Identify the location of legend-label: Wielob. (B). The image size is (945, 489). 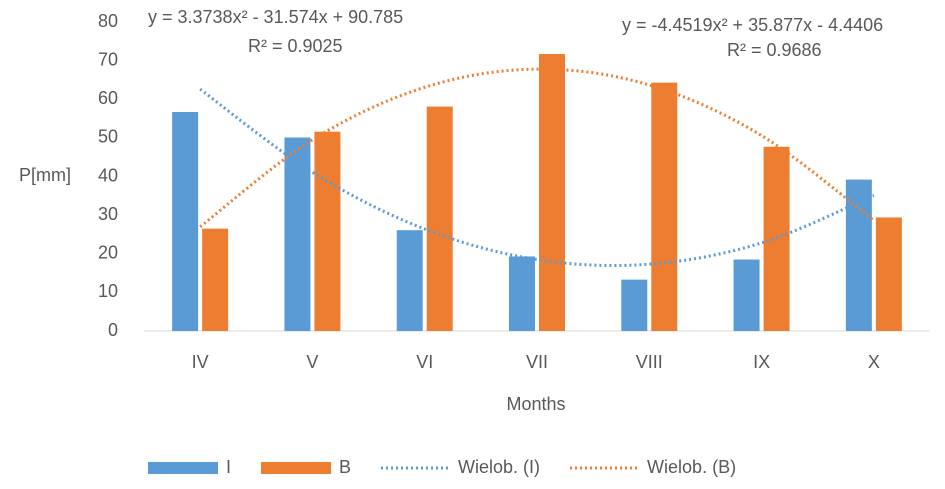
(691, 467).